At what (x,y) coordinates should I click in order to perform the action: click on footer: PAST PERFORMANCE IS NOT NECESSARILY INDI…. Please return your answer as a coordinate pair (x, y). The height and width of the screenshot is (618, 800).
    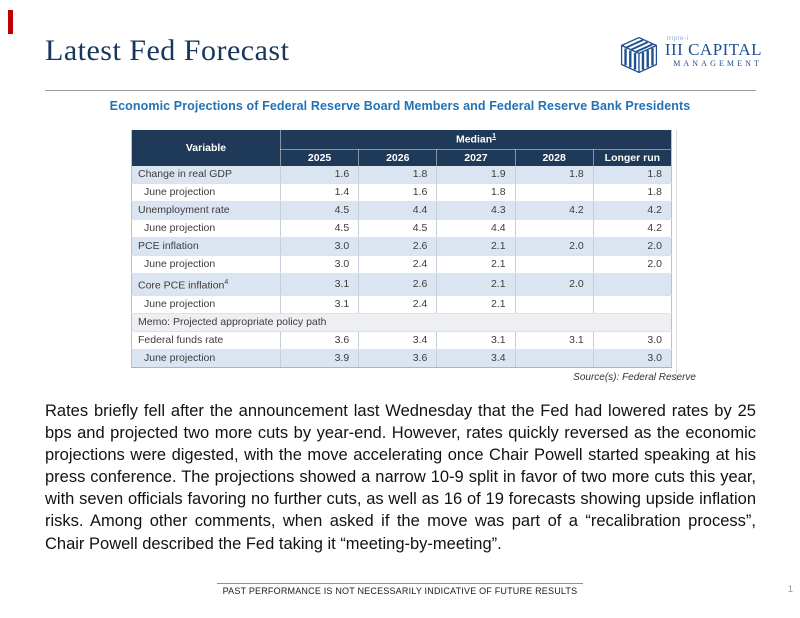
    Looking at the image, I should click on (400, 590).